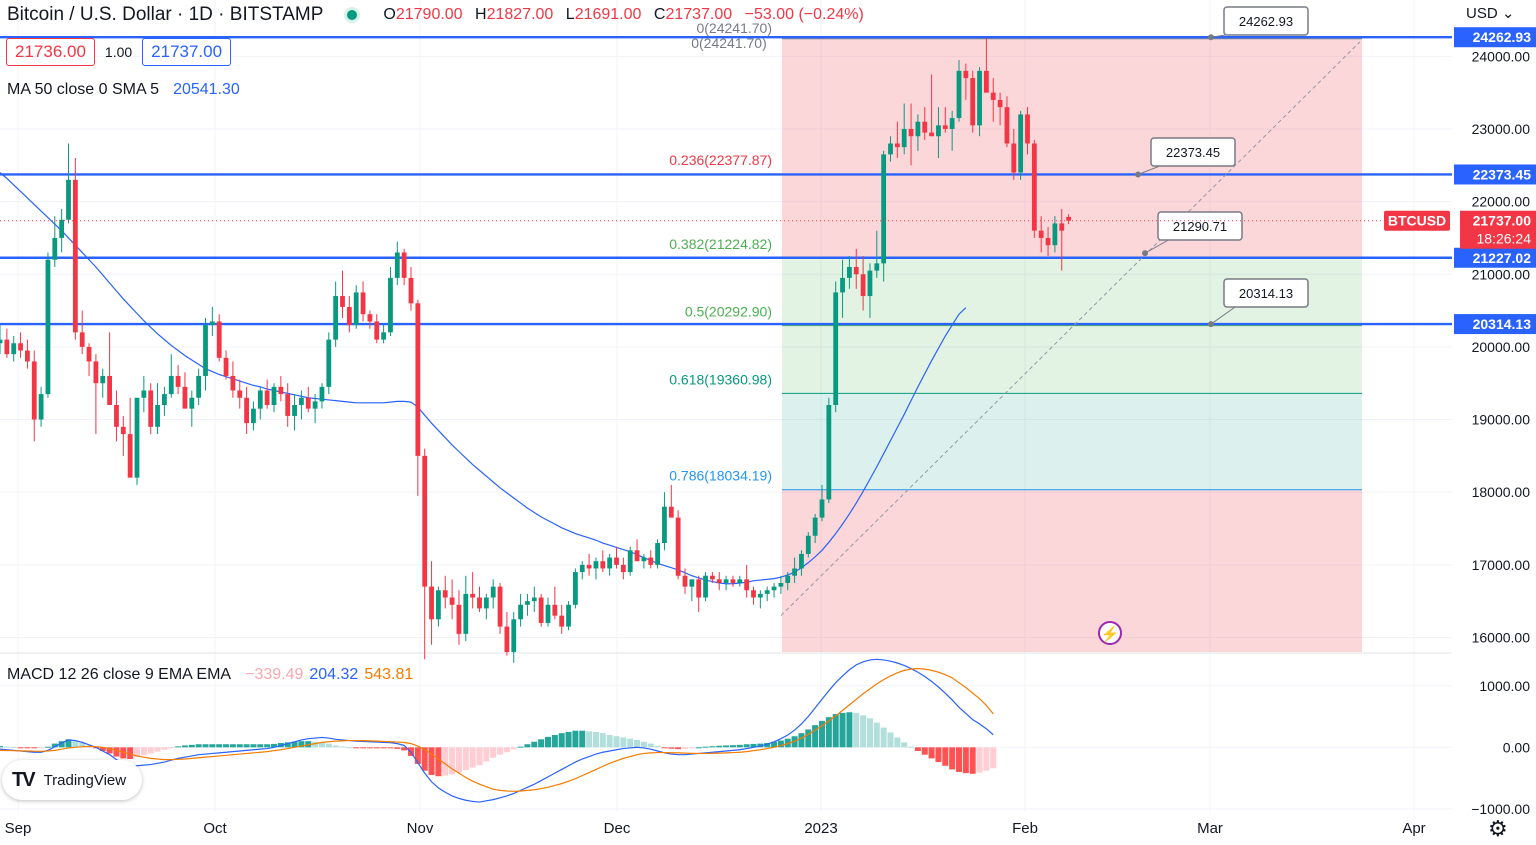  What do you see at coordinates (1494, 406) in the screenshot?
I see `price-axis-bg` at bounding box center [1494, 406].